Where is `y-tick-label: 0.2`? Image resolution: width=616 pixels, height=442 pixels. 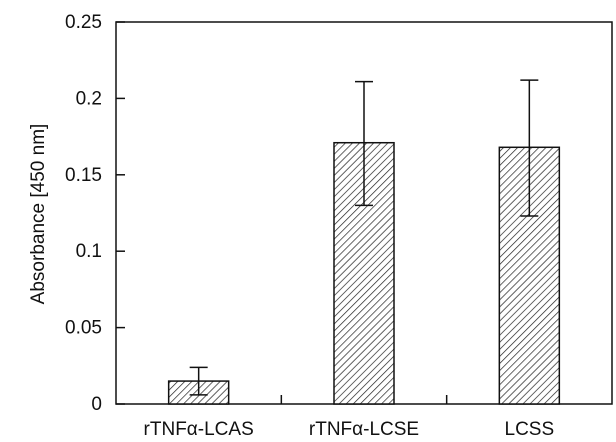 y-tick-label: 0.2 is located at coordinates (89, 98).